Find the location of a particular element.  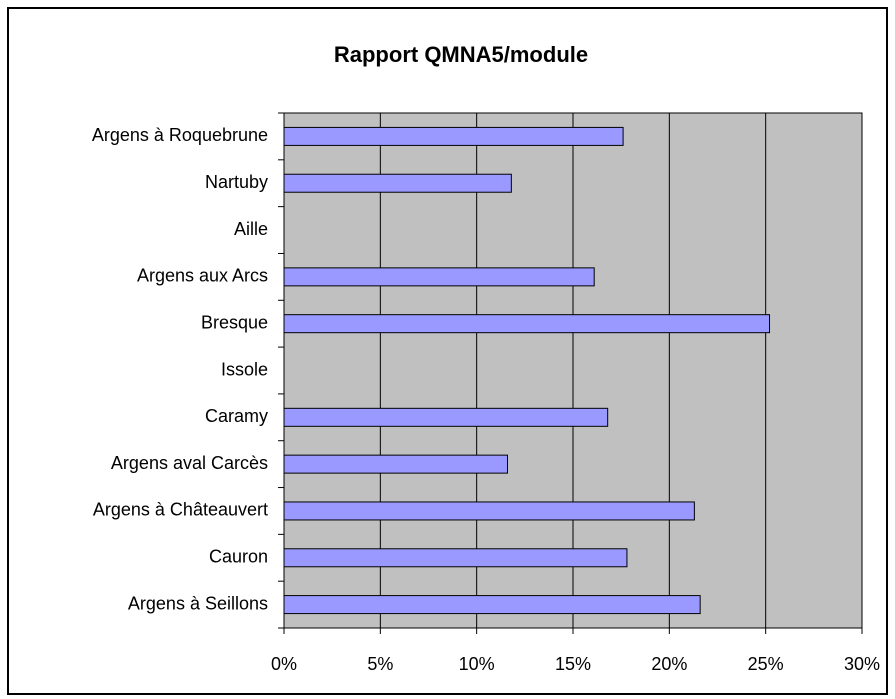

x-tick-label: 30% is located at coordinates (862, 664).